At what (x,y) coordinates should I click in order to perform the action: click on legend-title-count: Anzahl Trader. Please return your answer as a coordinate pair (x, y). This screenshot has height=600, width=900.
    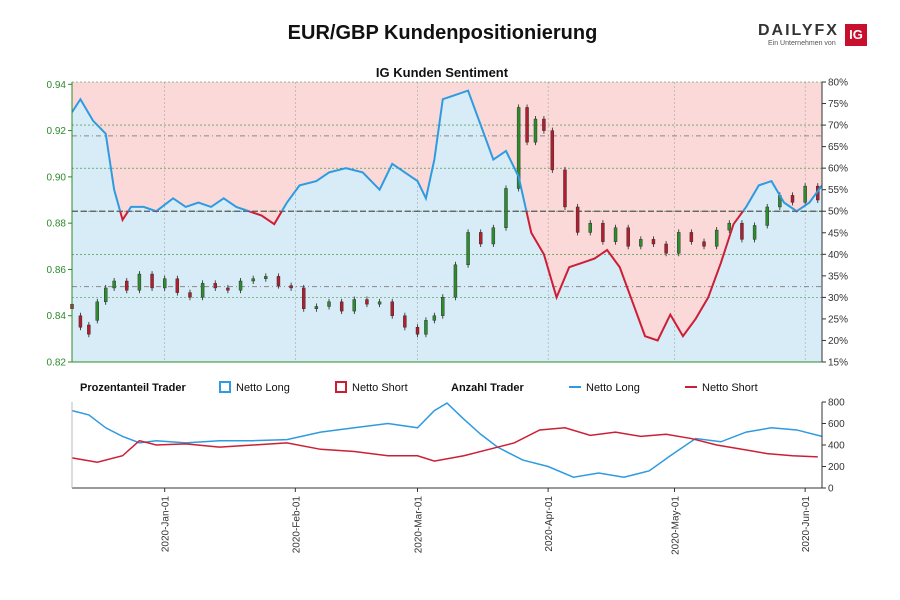
    Looking at the image, I should click on (487, 388).